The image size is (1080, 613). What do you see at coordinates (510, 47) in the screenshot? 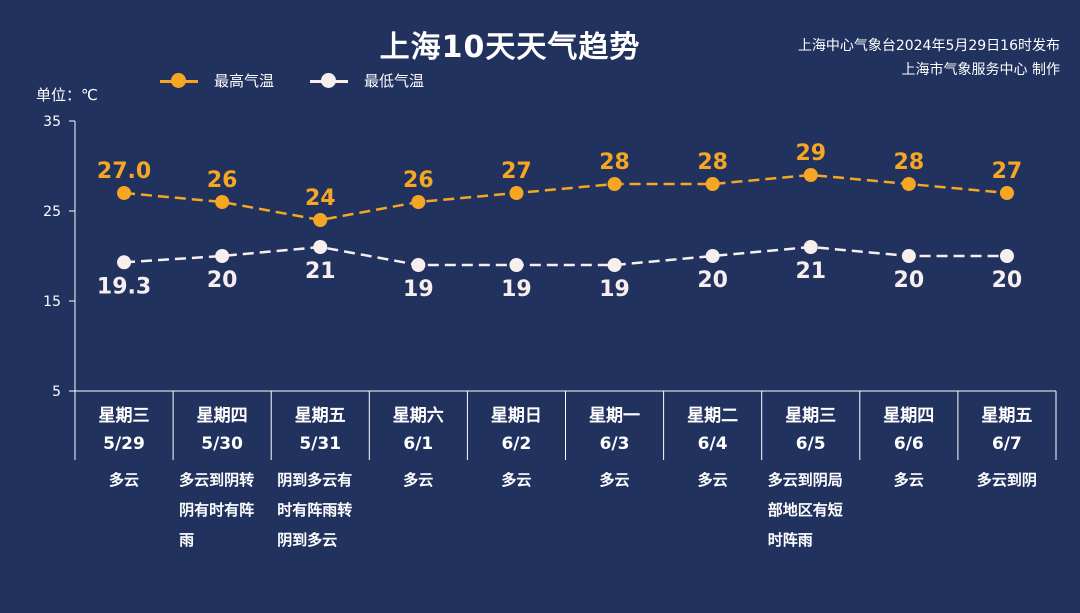
I see `chart-title: 上海10天天气趋势` at bounding box center [510, 47].